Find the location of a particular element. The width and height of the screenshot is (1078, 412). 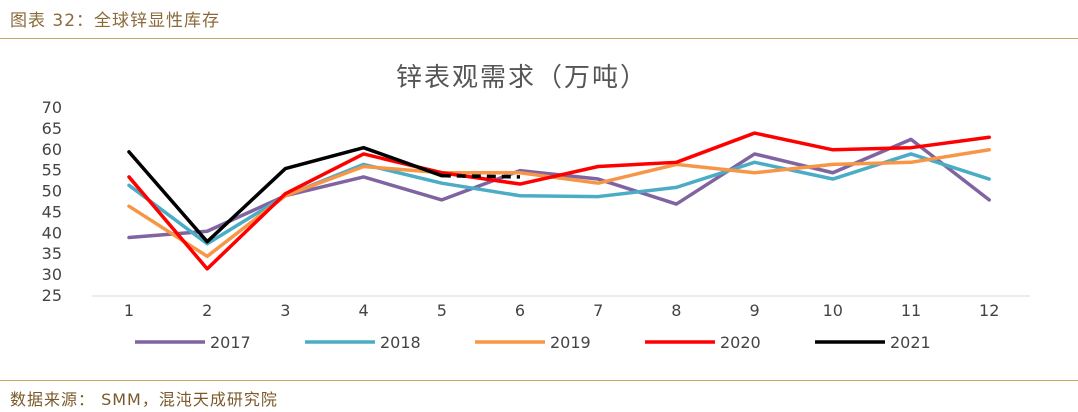

caption-rule is located at coordinates (539, 38).